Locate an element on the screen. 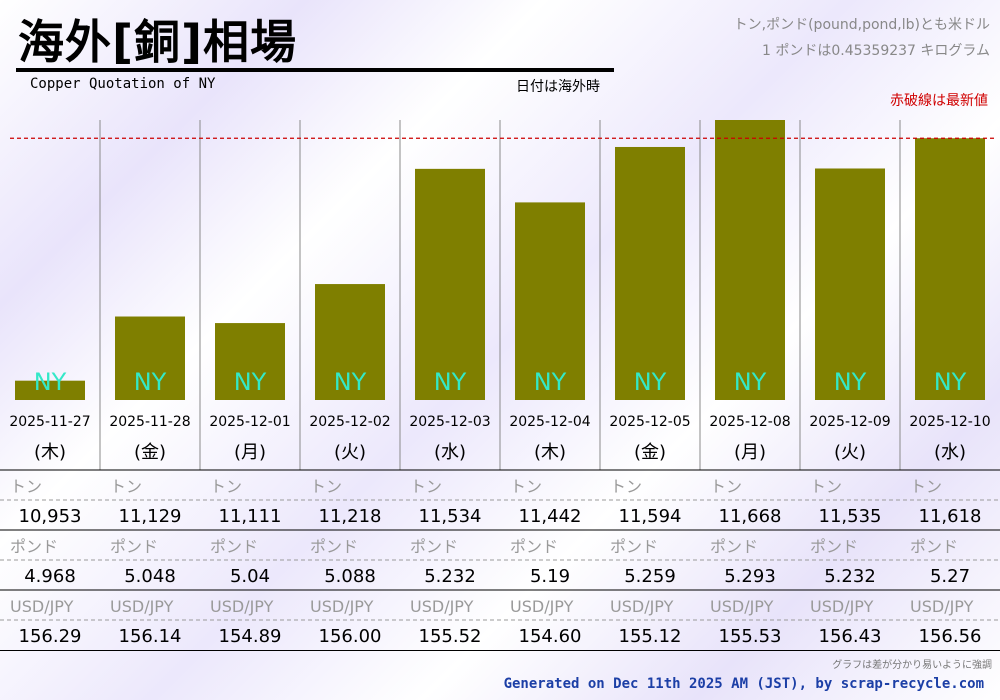 This screenshot has width=1000, height=700. title-underline is located at coordinates (315, 70).